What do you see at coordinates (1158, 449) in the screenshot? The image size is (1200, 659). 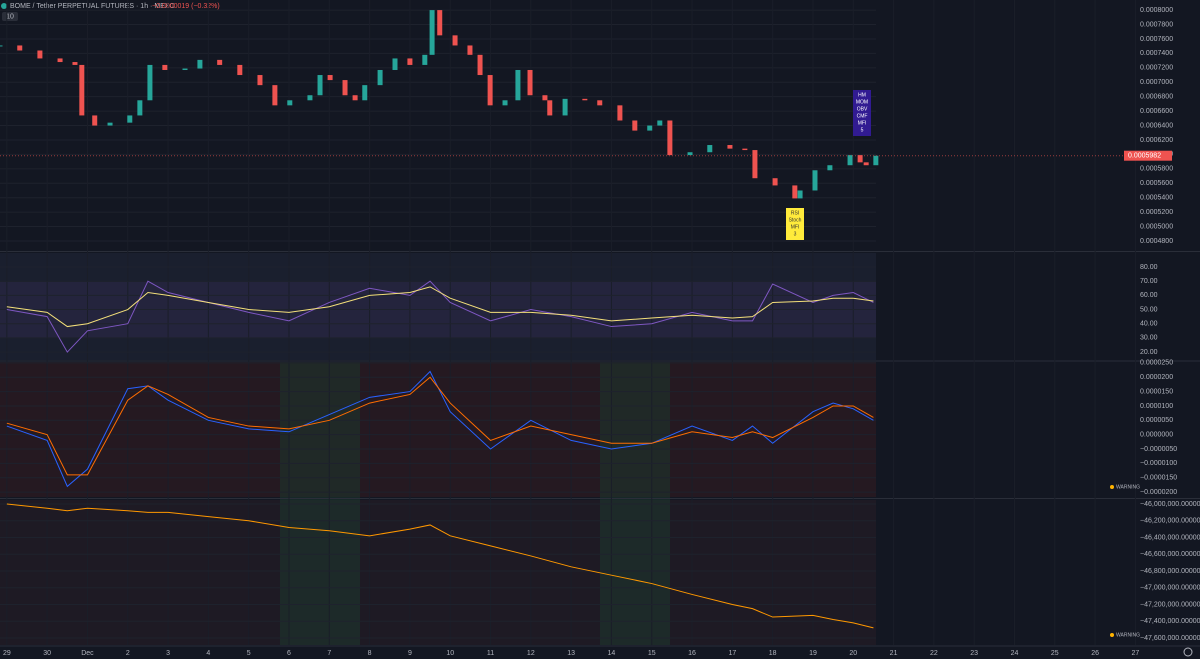 I see `y-tick-label: −0.0000050` at bounding box center [1158, 449].